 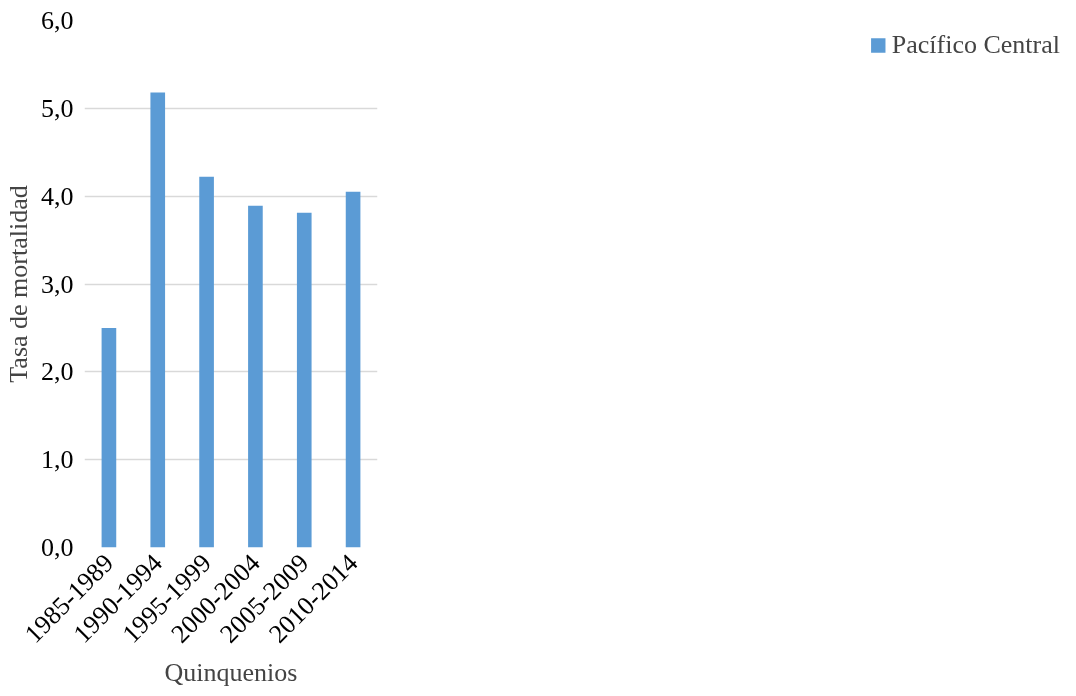 I want to click on y-tick-label: 3,0, so click(x=57, y=284).